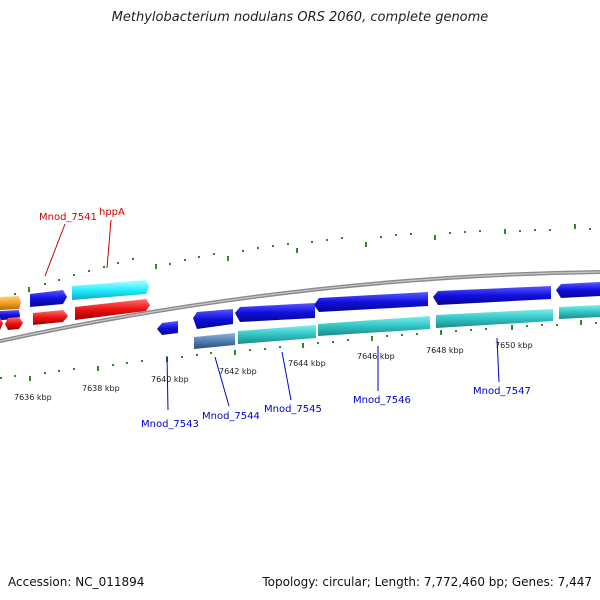 This screenshot has height=600, width=600. Describe the element at coordinates (33, 397) in the screenshot. I see `kbp-label: 7636 kbp` at that location.